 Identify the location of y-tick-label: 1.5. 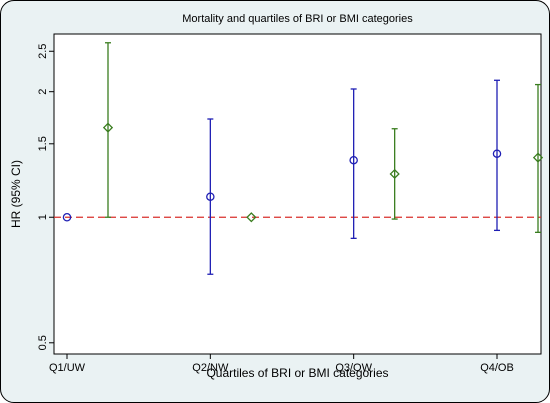
(43, 143).